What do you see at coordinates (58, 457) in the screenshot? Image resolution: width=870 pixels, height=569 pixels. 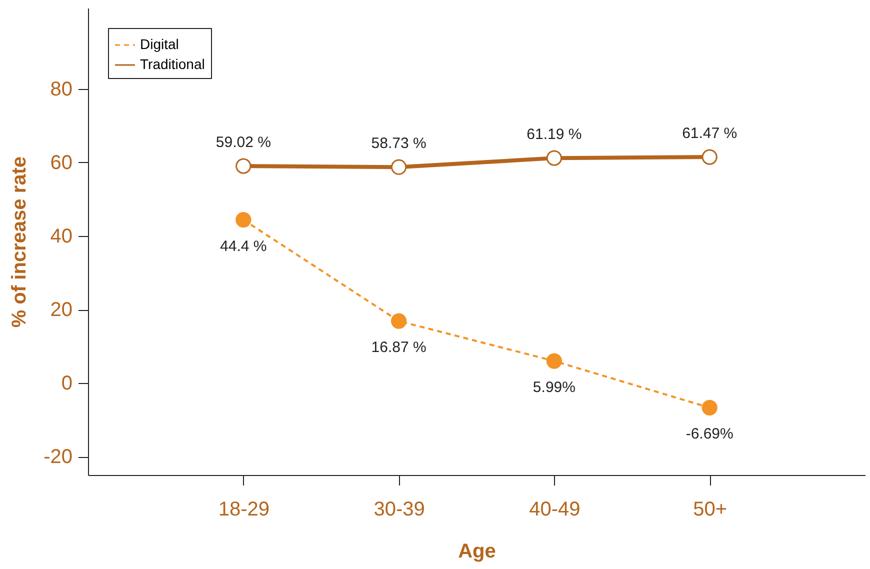 I see `y-tick-label: -20` at bounding box center [58, 457].